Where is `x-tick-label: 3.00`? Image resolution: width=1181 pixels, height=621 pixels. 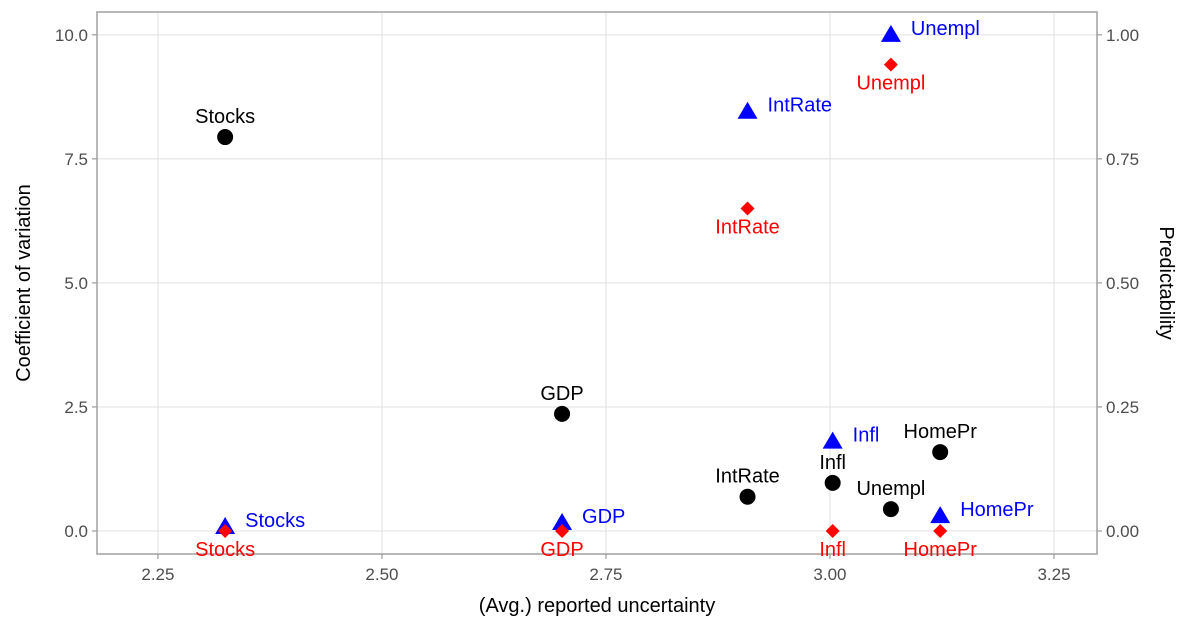 x-tick-label: 3.00 is located at coordinates (829, 574).